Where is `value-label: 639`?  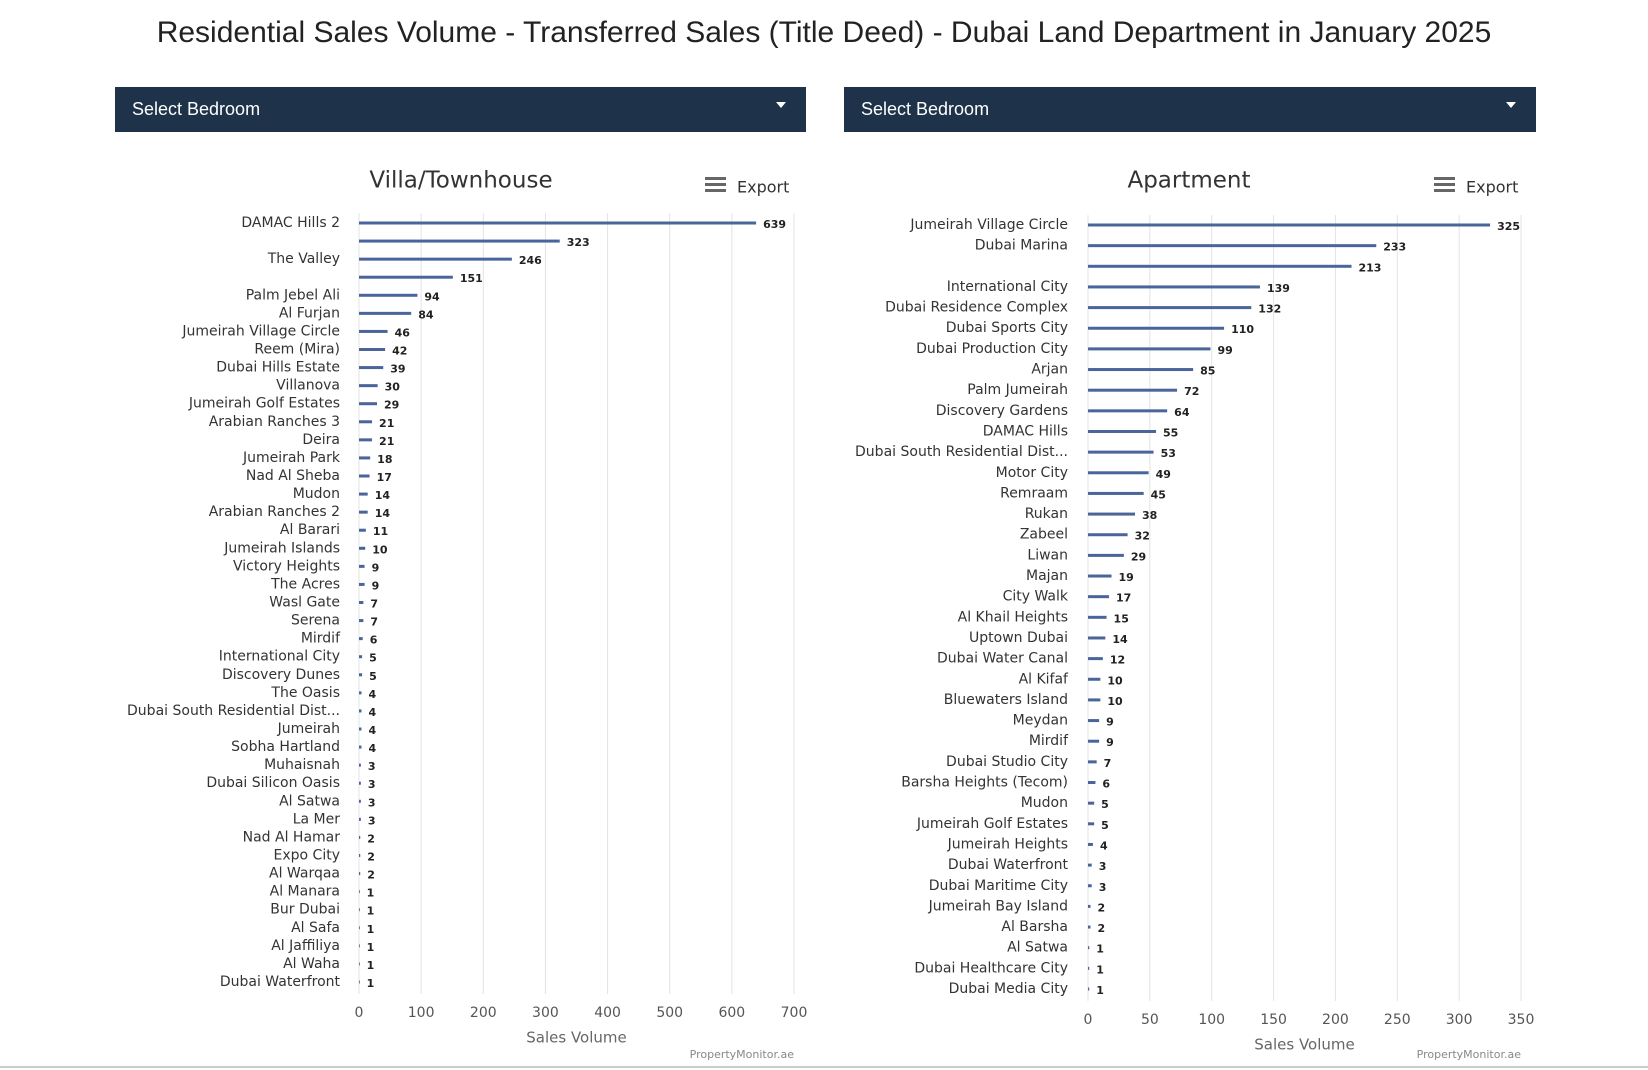
value-label: 639 is located at coordinates (774, 224).